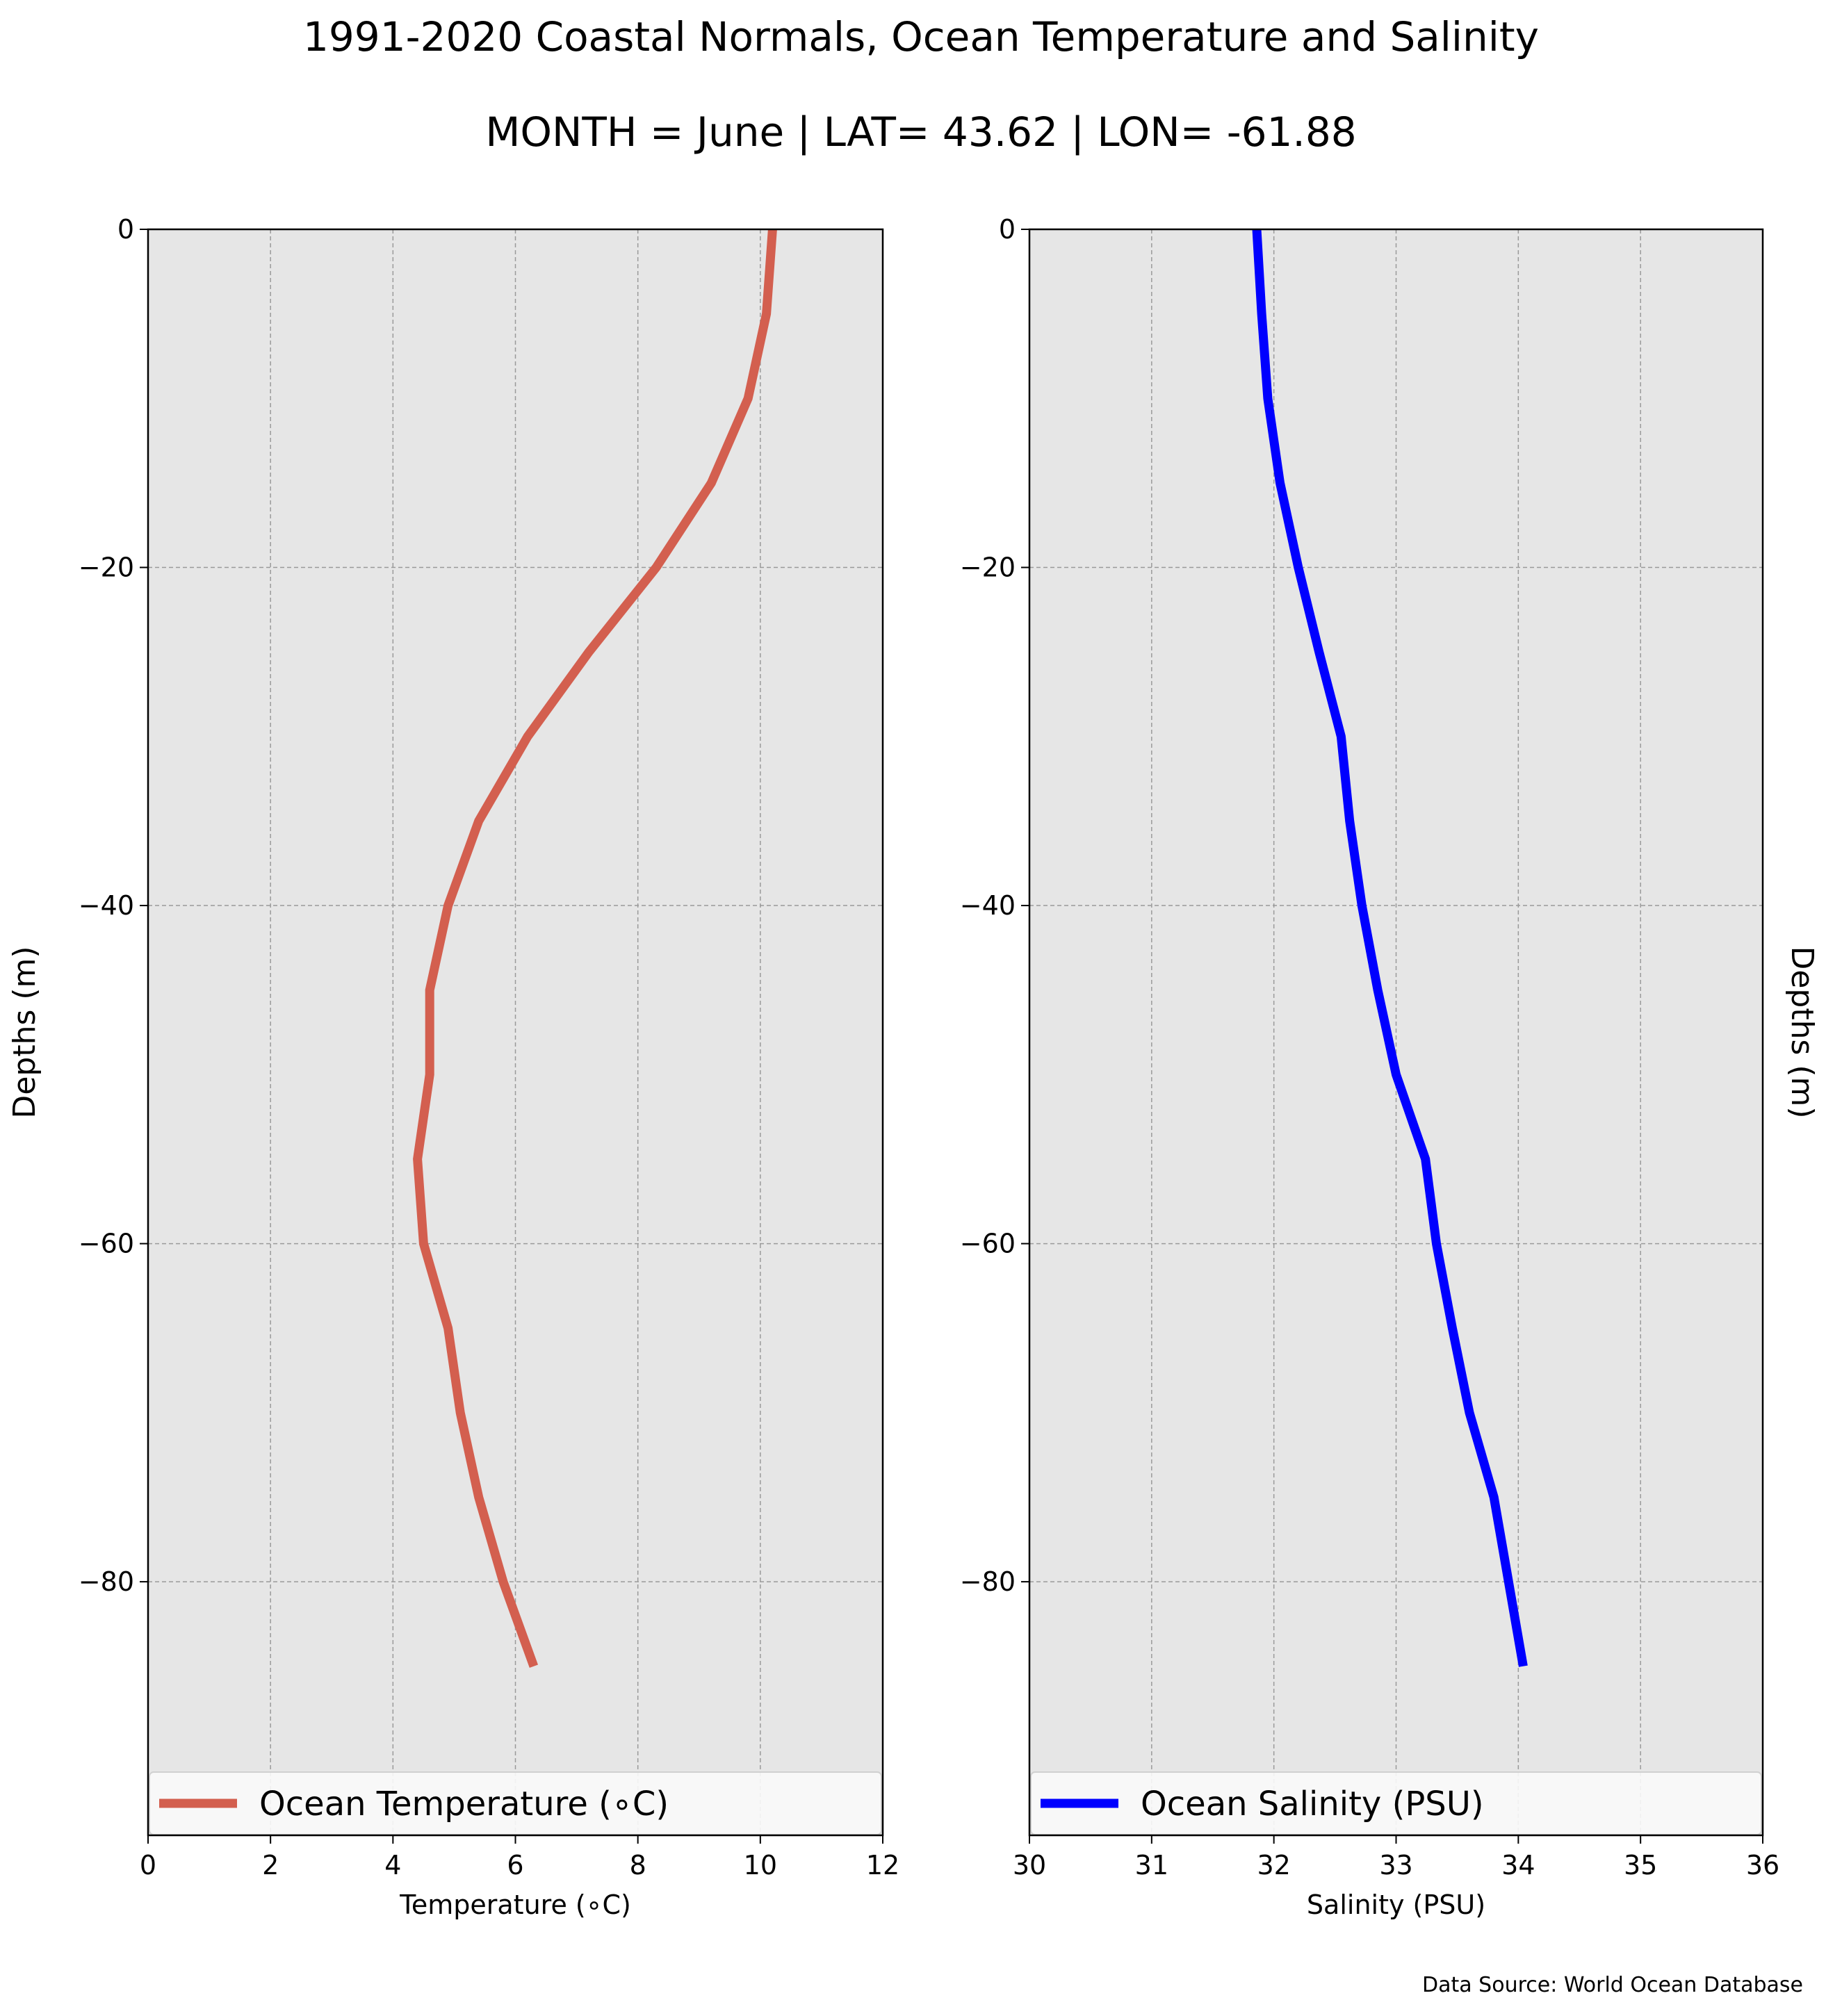 The width and height of the screenshot is (1842, 2016). I want to click on figure-subtitle: MONTH = June | LAT= 43.62 | LON= -61.88, so click(920, 132).